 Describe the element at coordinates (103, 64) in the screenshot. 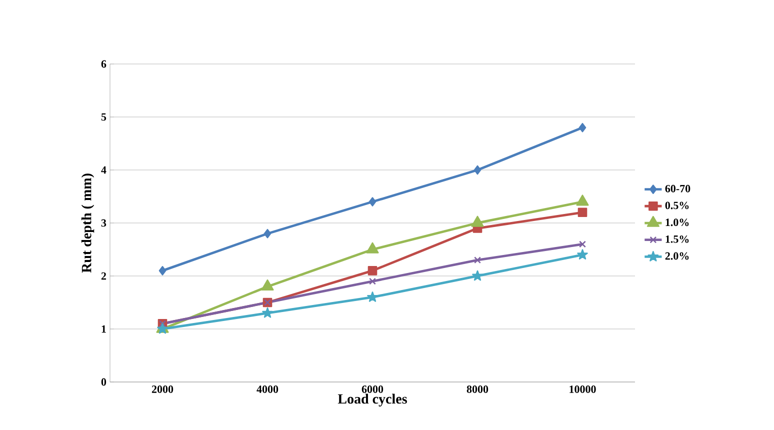

I see `y-tick-label: 6` at that location.